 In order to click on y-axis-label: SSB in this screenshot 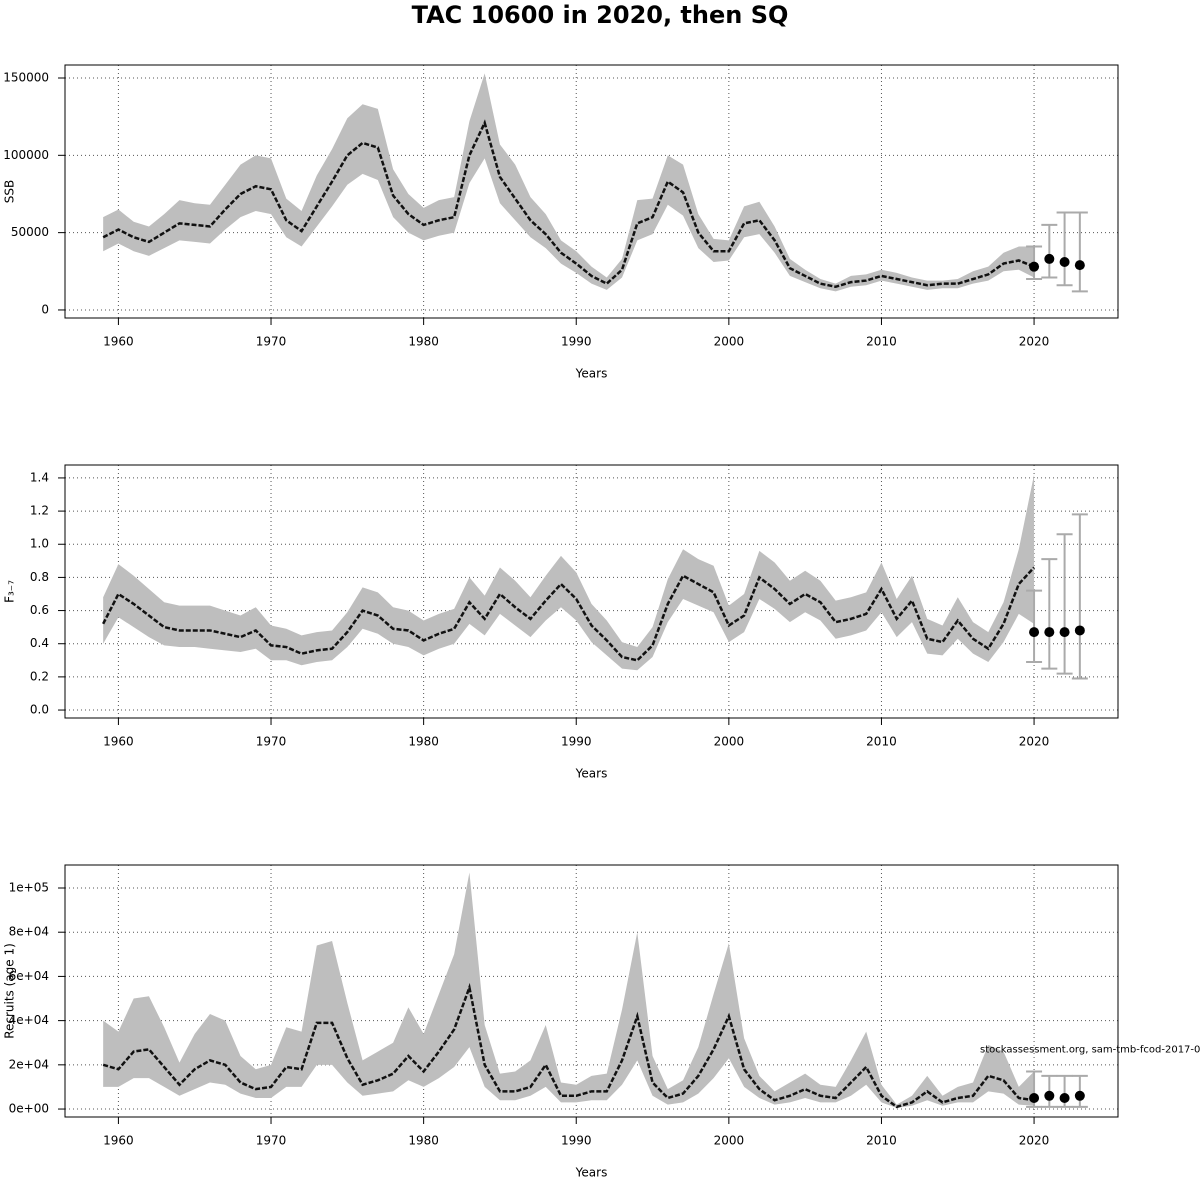, I will do `click(10, 191)`.